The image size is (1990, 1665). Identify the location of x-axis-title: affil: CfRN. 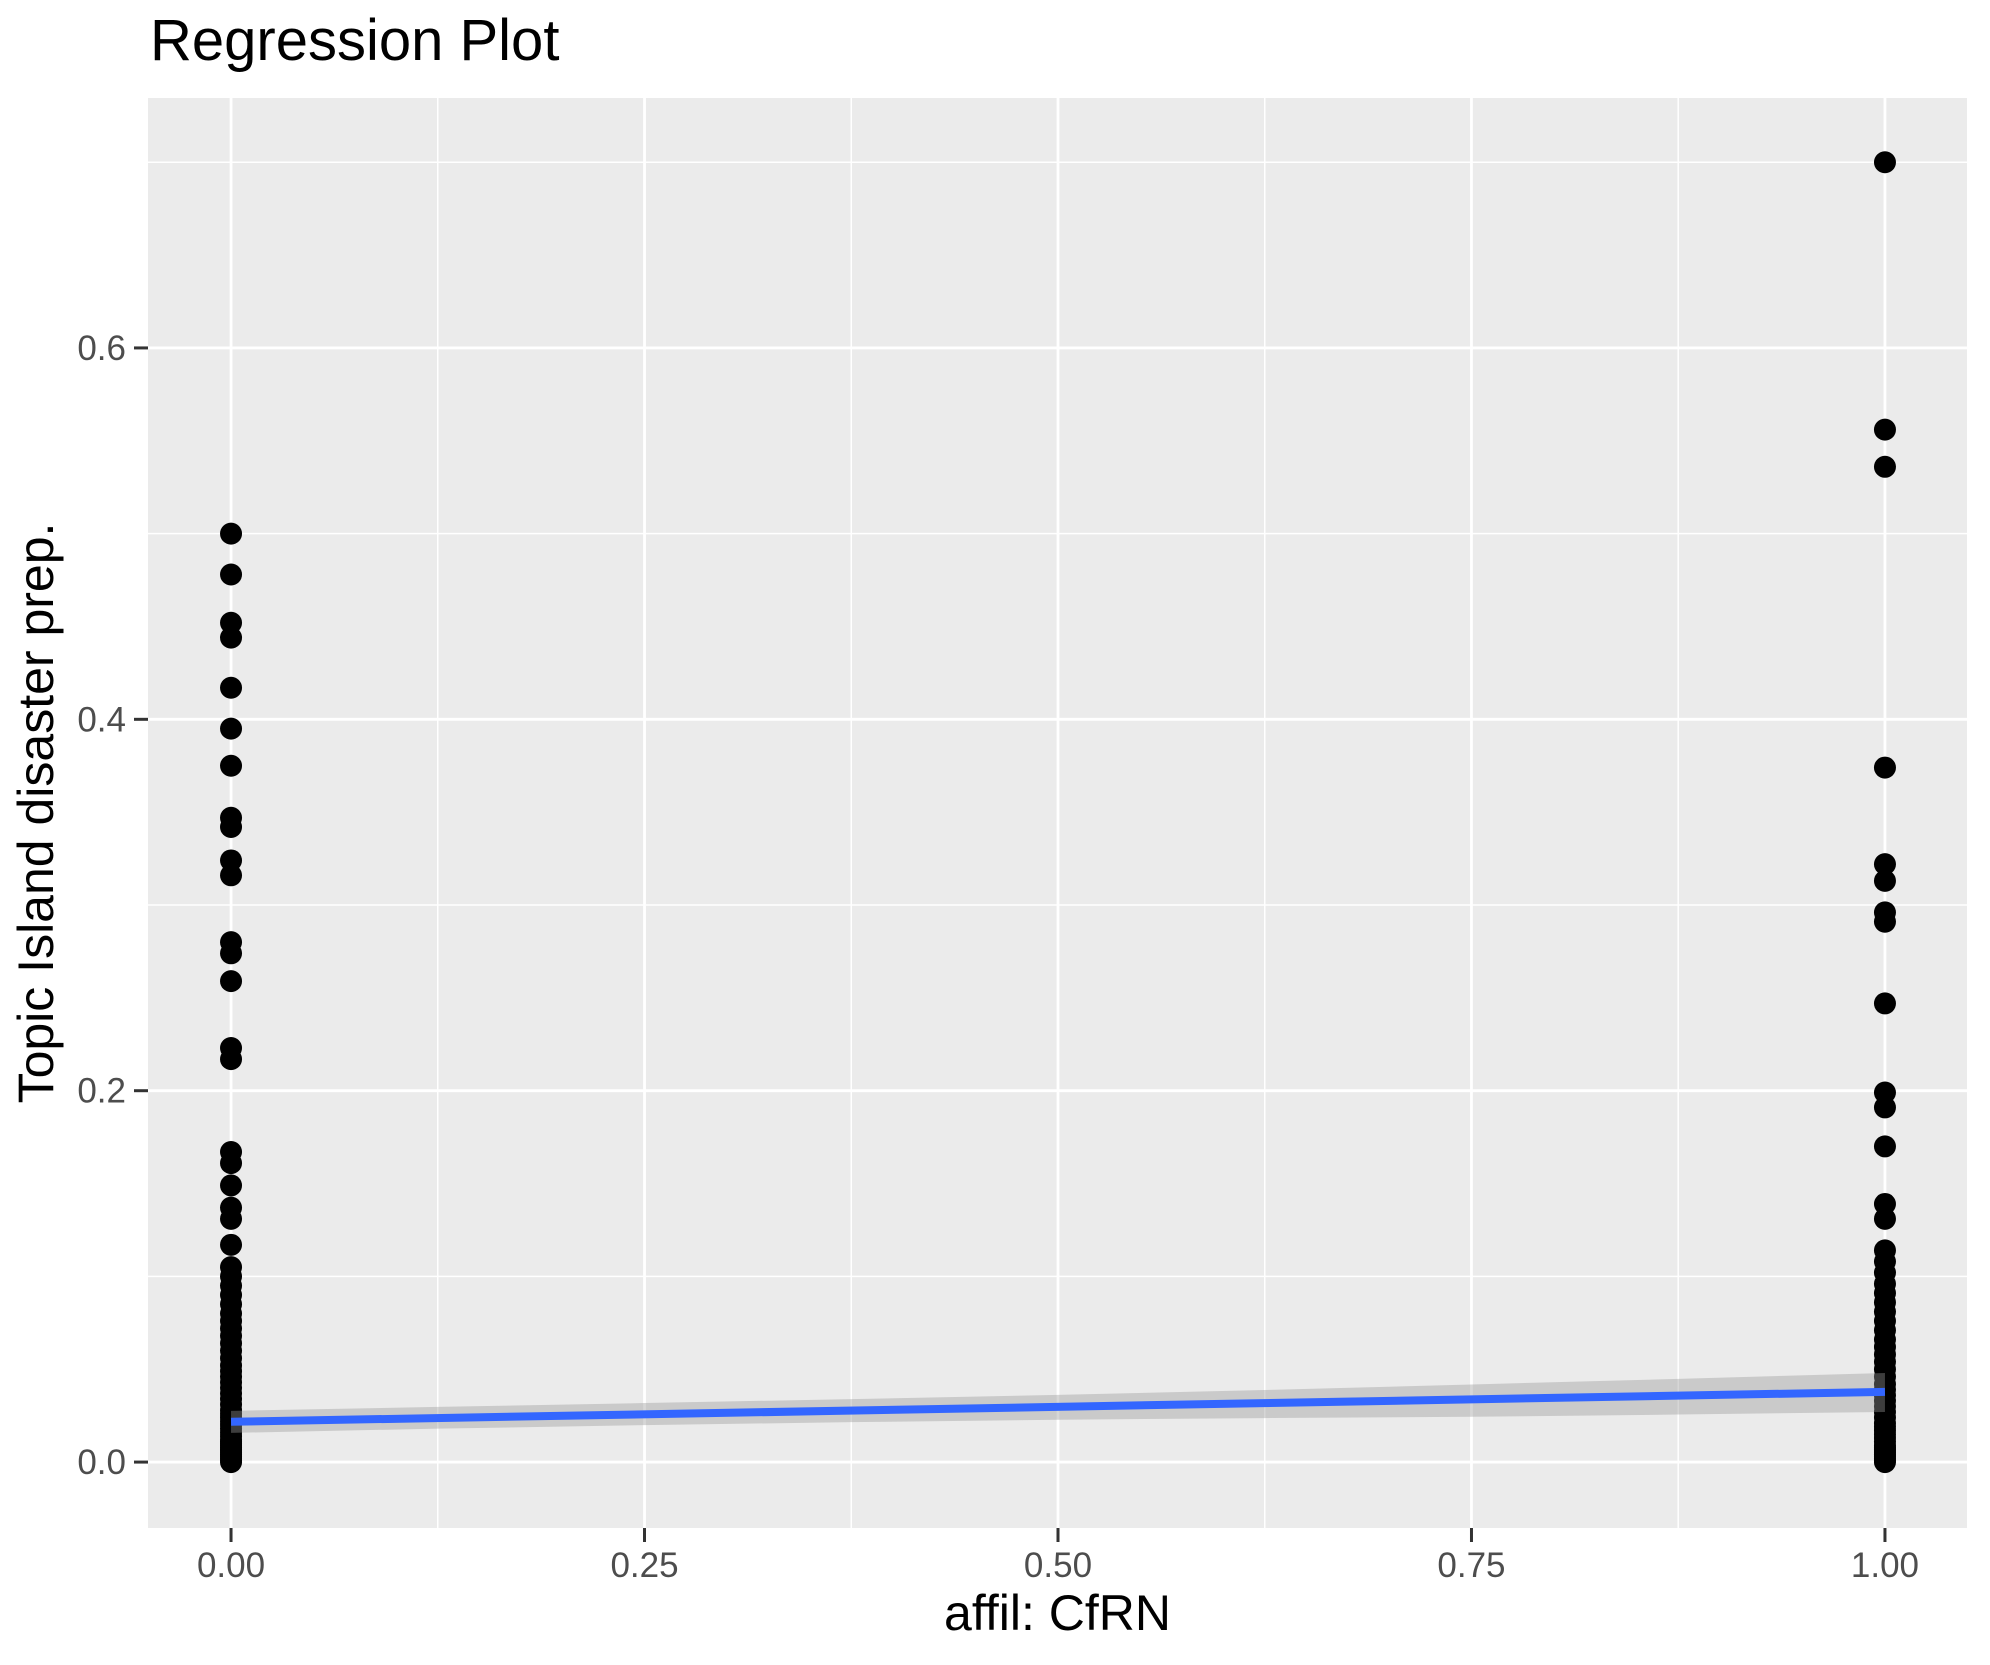
(1057, 1613).